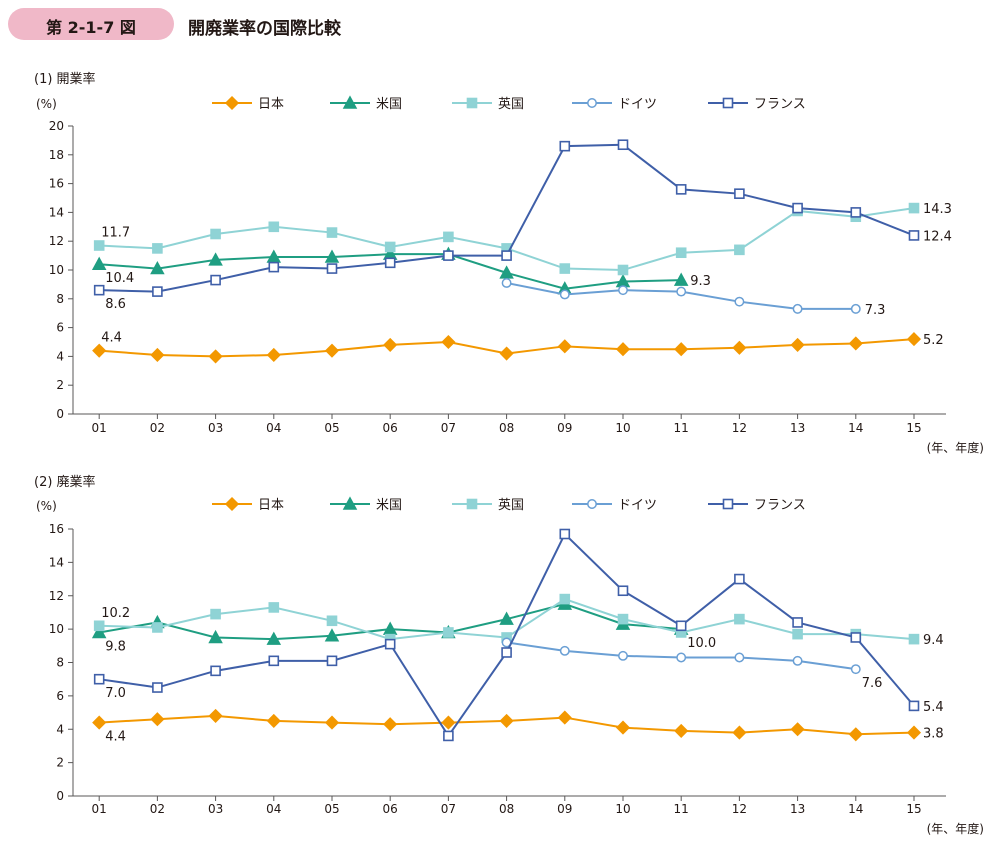 Image resolution: width=1004 pixels, height=846 pixels. What do you see at coordinates (955, 828) in the screenshot?
I see `x-unit-label: (年、年度)` at bounding box center [955, 828].